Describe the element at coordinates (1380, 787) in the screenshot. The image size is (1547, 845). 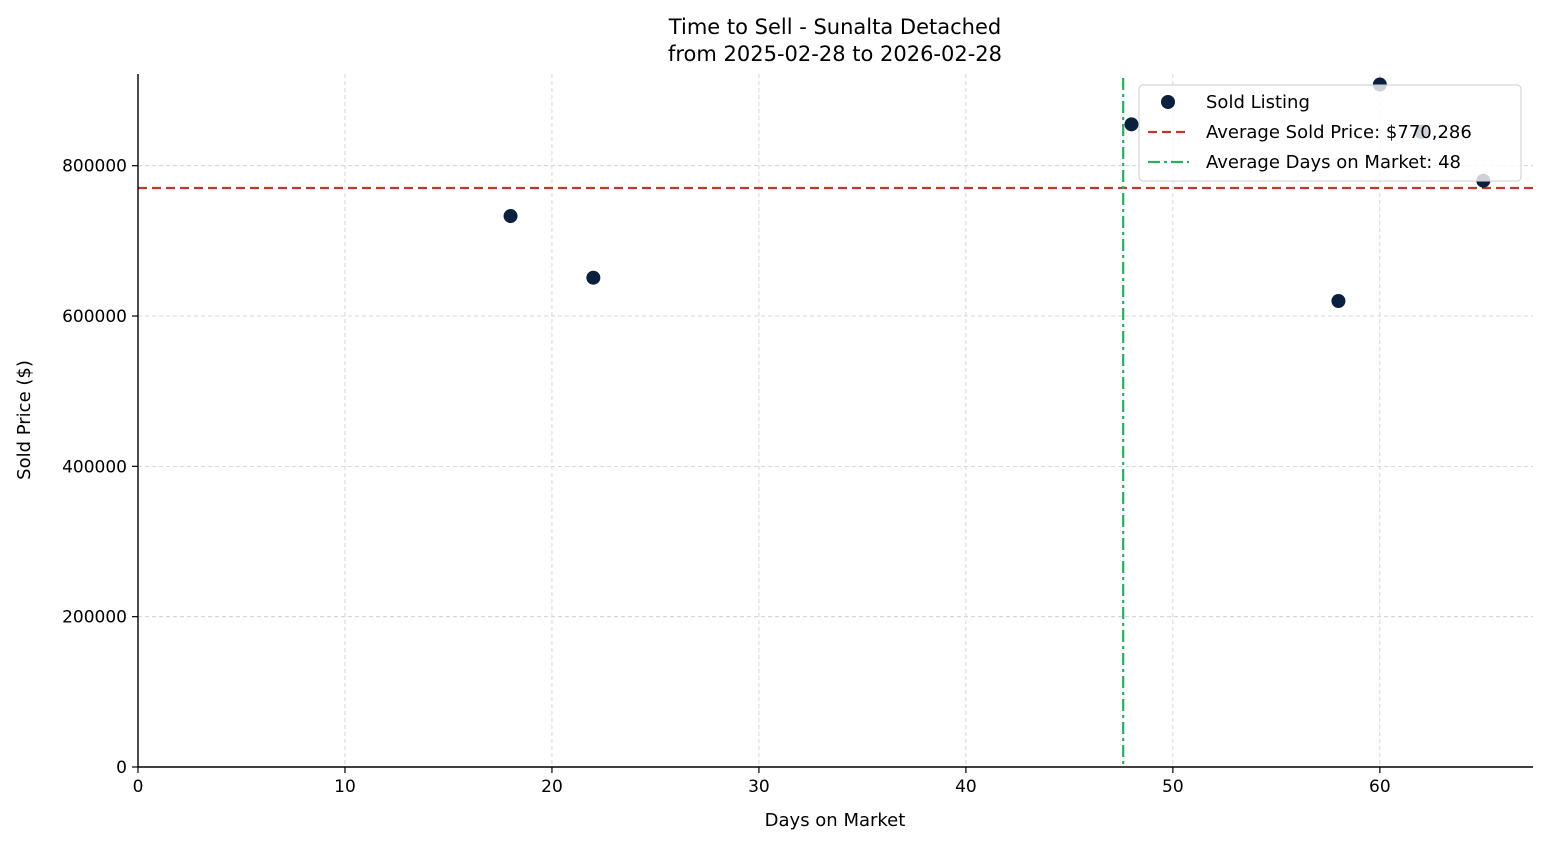
I see `x-tick-label: 60` at that location.